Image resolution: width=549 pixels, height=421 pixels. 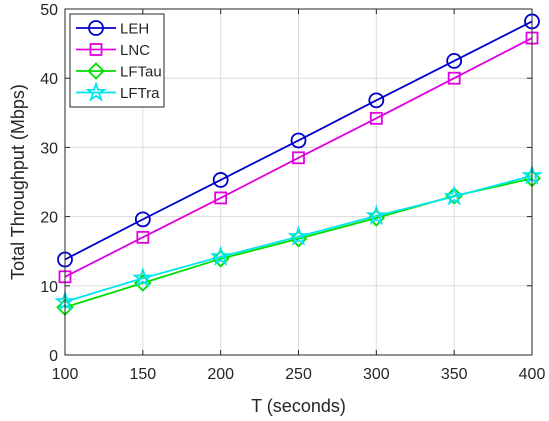 I want to click on legend-item: LEH, so click(x=112, y=29).